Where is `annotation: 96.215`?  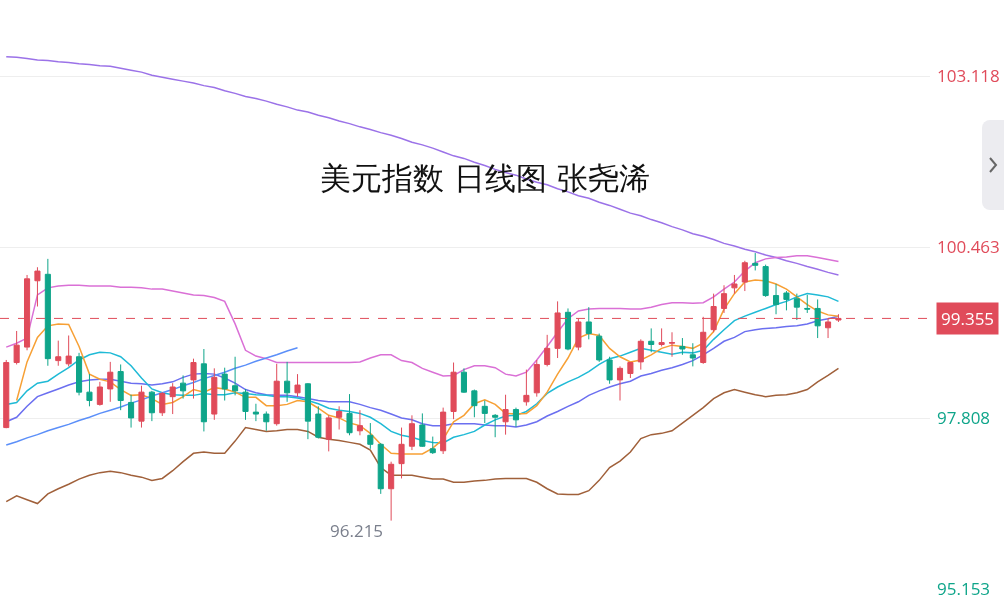 annotation: 96.215 is located at coordinates (357, 530).